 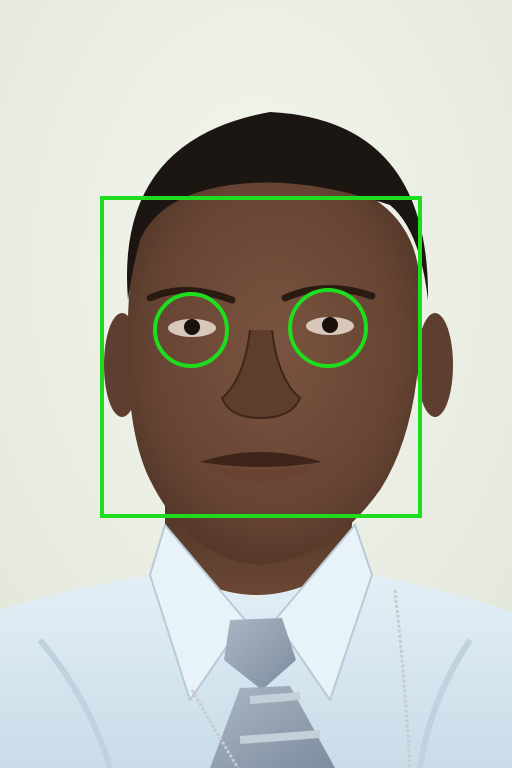 I want to click on eyebrow-left, so click(x=191, y=295).